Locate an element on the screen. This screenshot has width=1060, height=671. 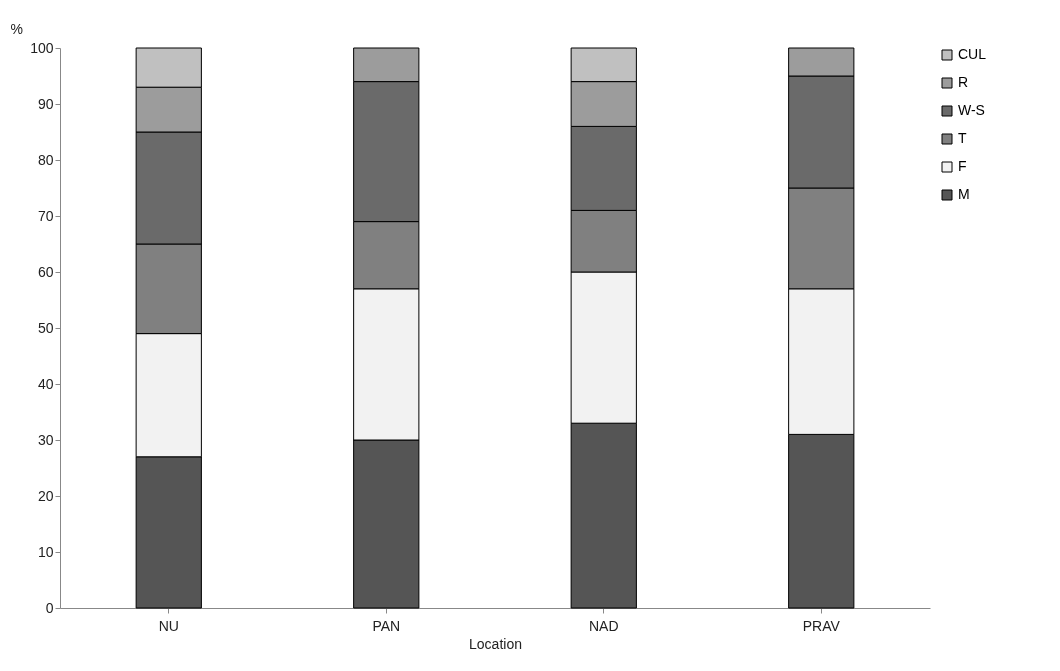
y-axis-title: % is located at coordinates (16, 28).